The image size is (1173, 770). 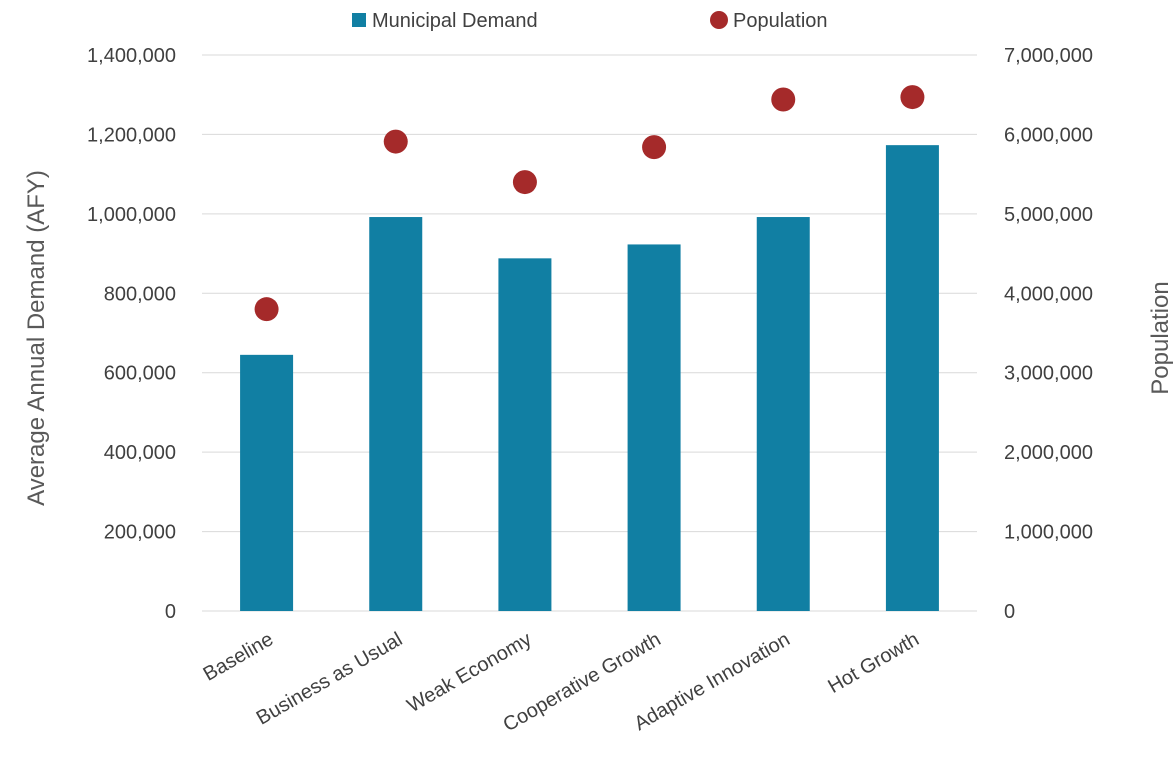 What do you see at coordinates (329, 678) in the screenshot?
I see `x-tick-label: Business as Usual` at bounding box center [329, 678].